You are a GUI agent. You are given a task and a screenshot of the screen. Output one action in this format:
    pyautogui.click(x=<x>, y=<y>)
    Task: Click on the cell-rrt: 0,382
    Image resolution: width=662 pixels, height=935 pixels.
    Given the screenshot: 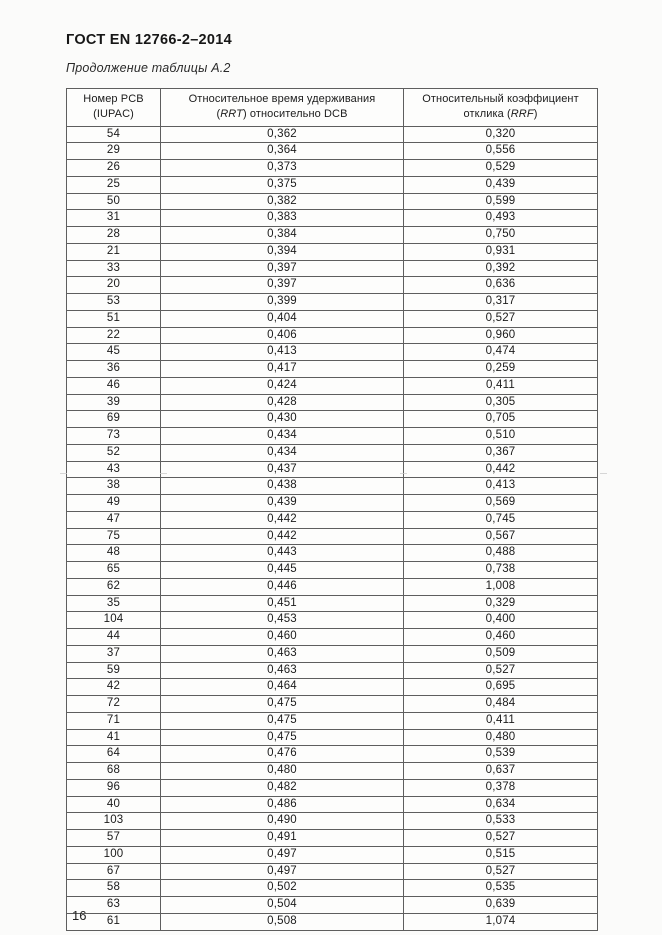 What is the action you would take?
    pyautogui.click(x=282, y=201)
    